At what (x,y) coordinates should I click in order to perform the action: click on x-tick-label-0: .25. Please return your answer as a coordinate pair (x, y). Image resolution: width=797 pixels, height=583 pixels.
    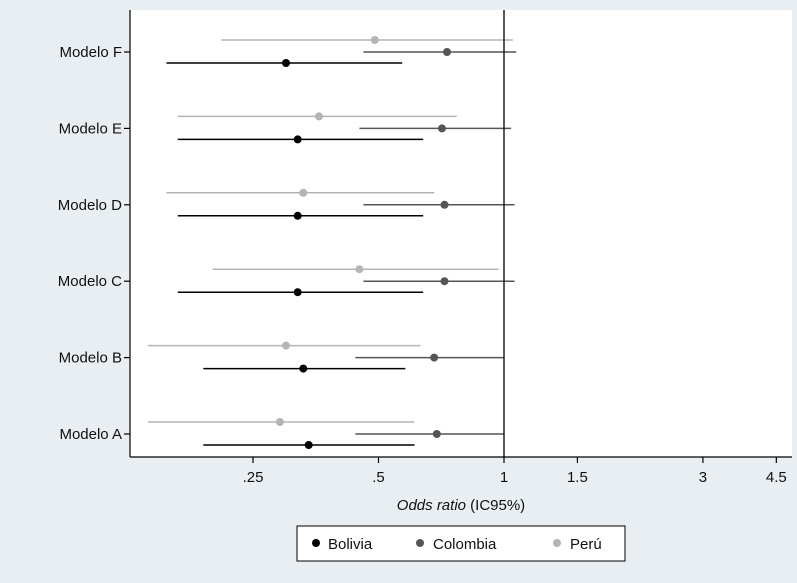
    Looking at the image, I should click on (253, 477).